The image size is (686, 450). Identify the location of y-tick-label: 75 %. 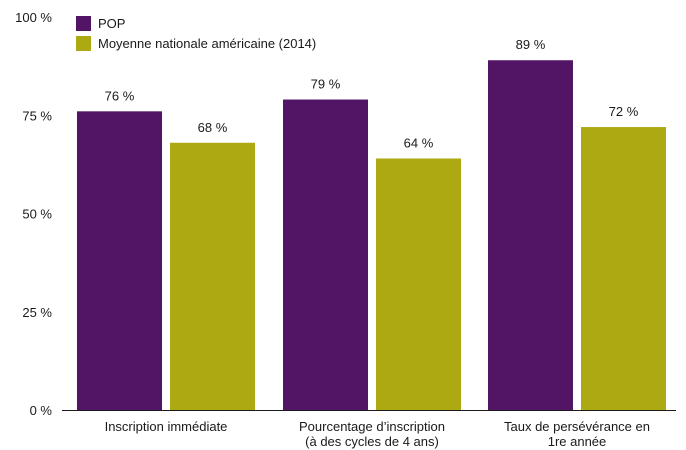
(37, 115).